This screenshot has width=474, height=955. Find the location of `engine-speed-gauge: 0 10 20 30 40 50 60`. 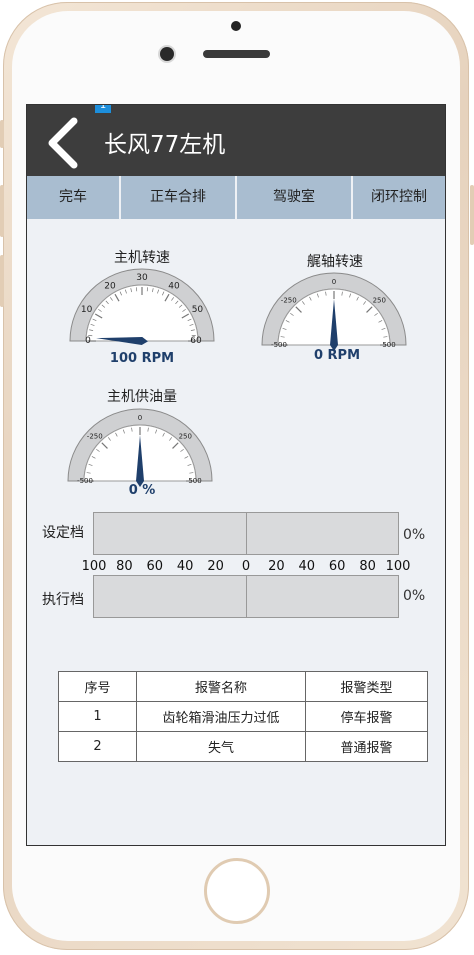

engine-speed-gauge: 0 10 20 30 40 50 60 is located at coordinates (142, 307).